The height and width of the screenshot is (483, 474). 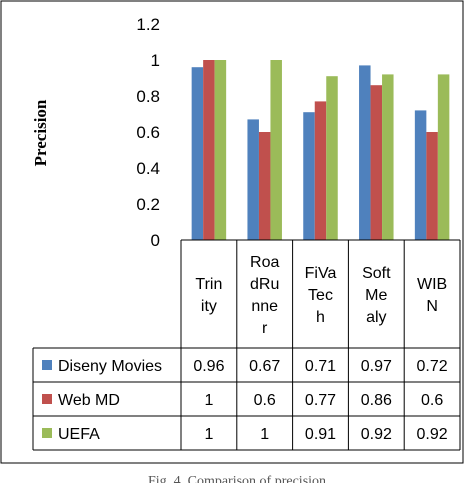 I want to click on data-label: 0.77, so click(x=320, y=400).